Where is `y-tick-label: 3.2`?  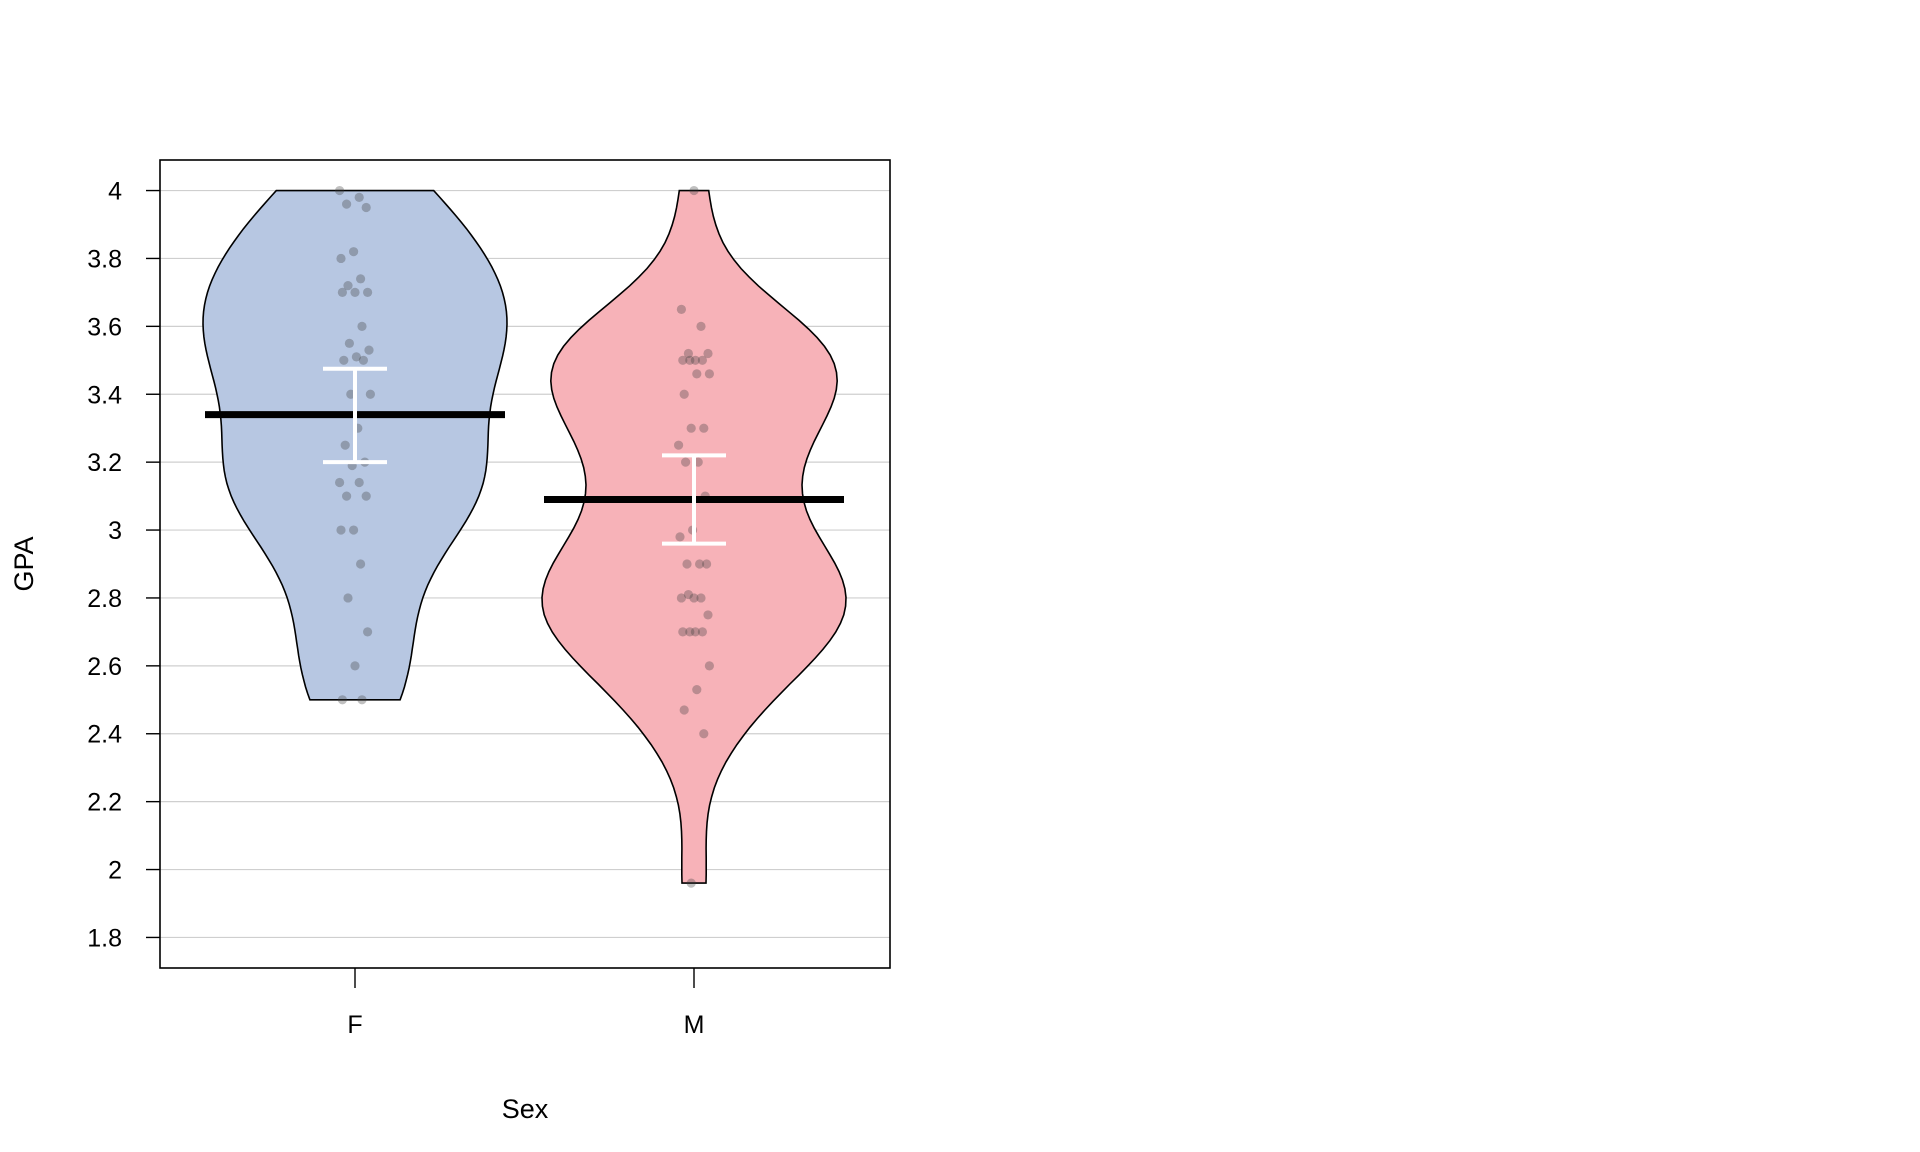 y-tick-label: 3.2 is located at coordinates (104, 463).